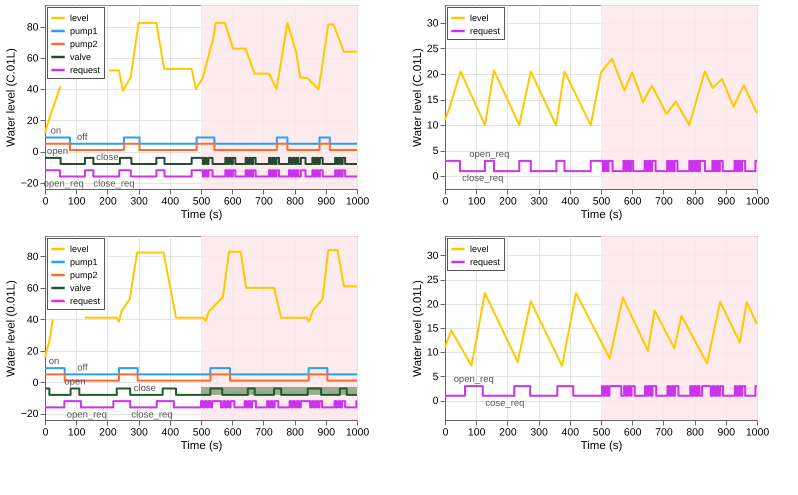 The image size is (798, 495). What do you see at coordinates (57, 151) in the screenshot?
I see `annotation: open` at bounding box center [57, 151].